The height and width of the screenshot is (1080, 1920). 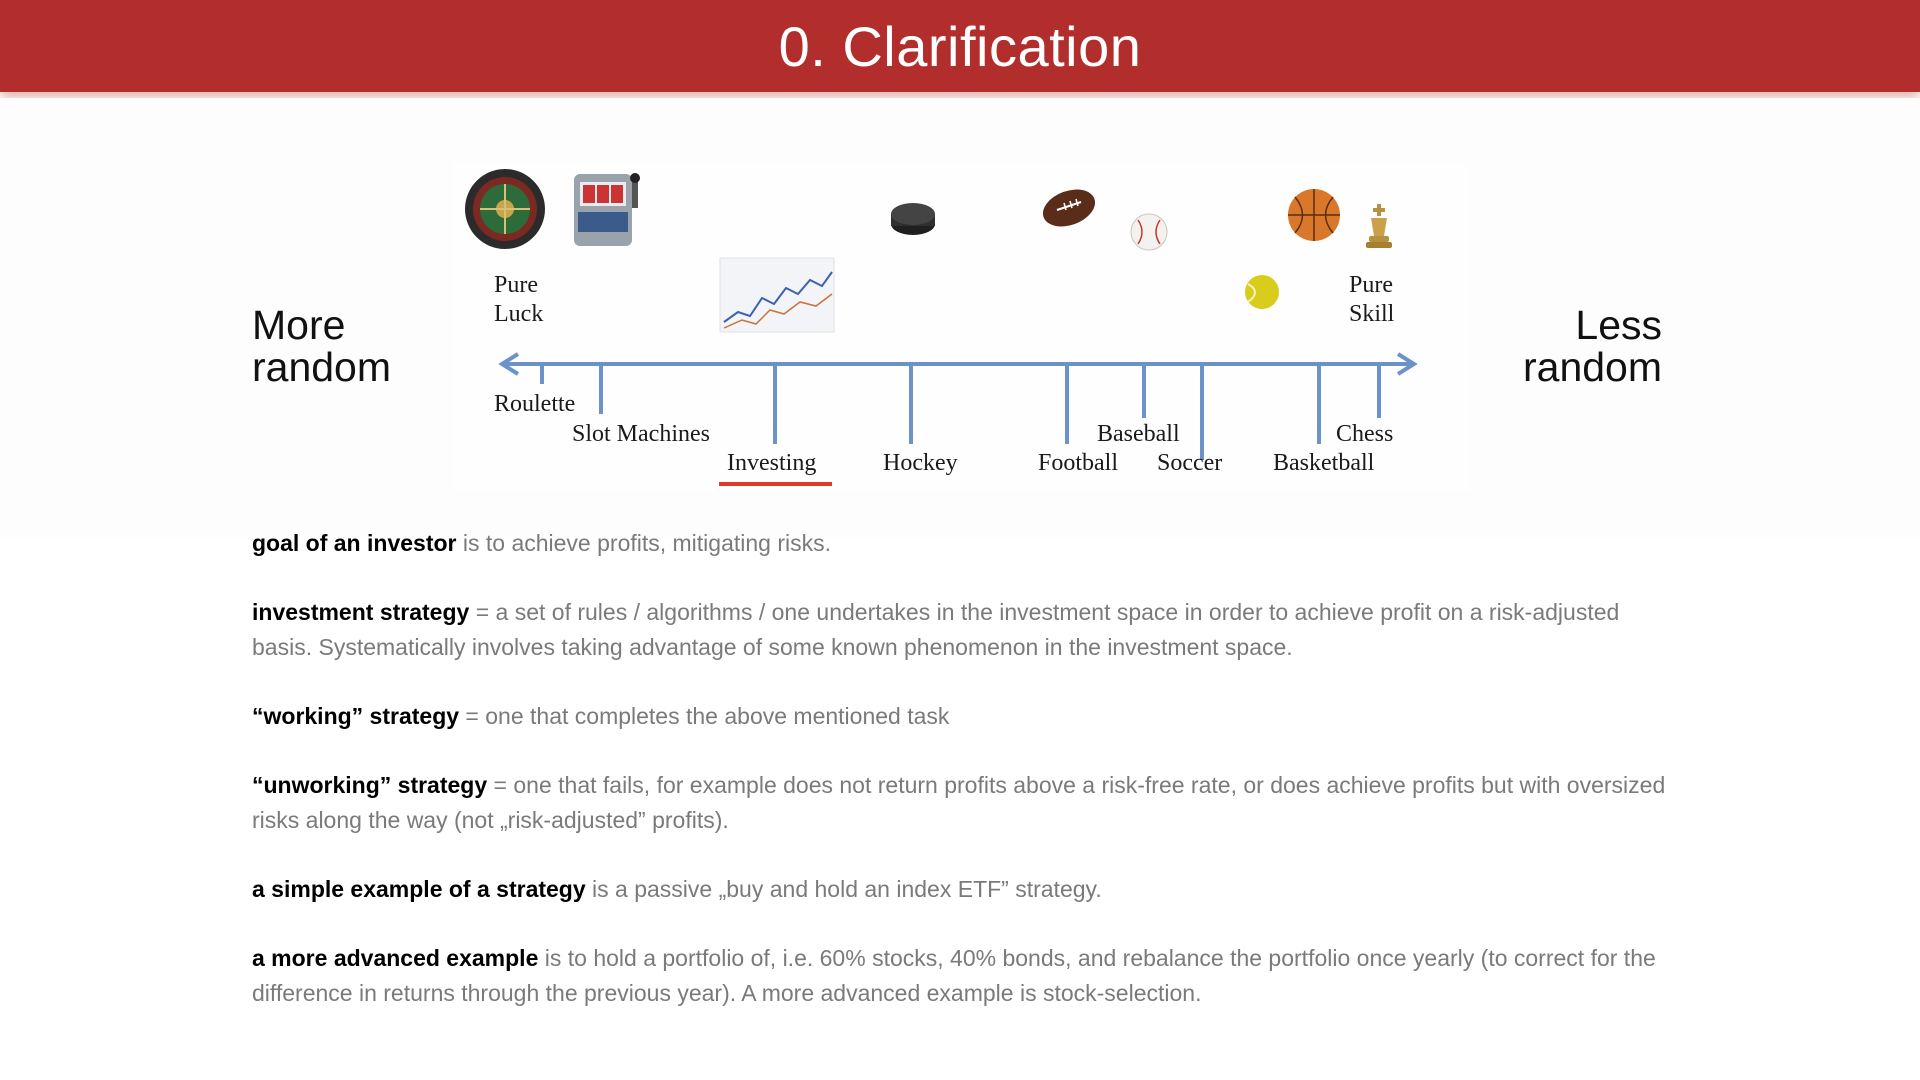 What do you see at coordinates (1379, 226) in the screenshot?
I see `chess-king-icon` at bounding box center [1379, 226].